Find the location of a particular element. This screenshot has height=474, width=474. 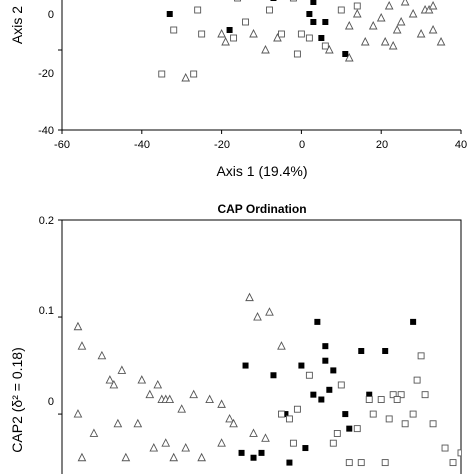

y-tick-label-0-bottom: 0 is located at coordinates (51, 402).